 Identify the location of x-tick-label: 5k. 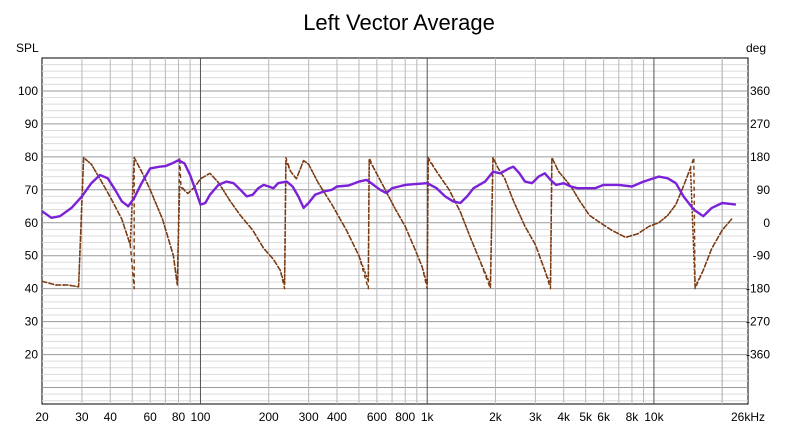
(586, 417).